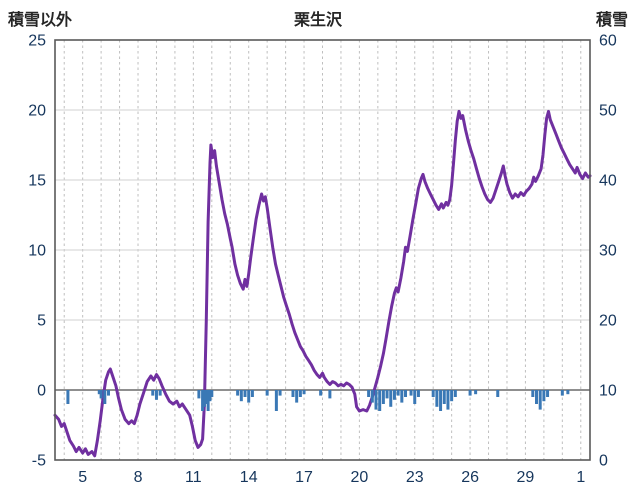 The height and width of the screenshot is (501, 636). What do you see at coordinates (608, 181) in the screenshot?
I see `tick-label: 40` at bounding box center [608, 181].